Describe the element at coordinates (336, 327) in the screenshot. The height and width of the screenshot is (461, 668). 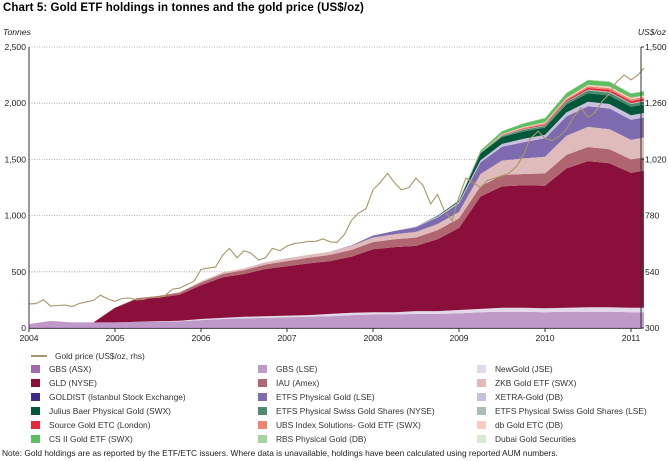
I see `area-gbs-asx` at that location.